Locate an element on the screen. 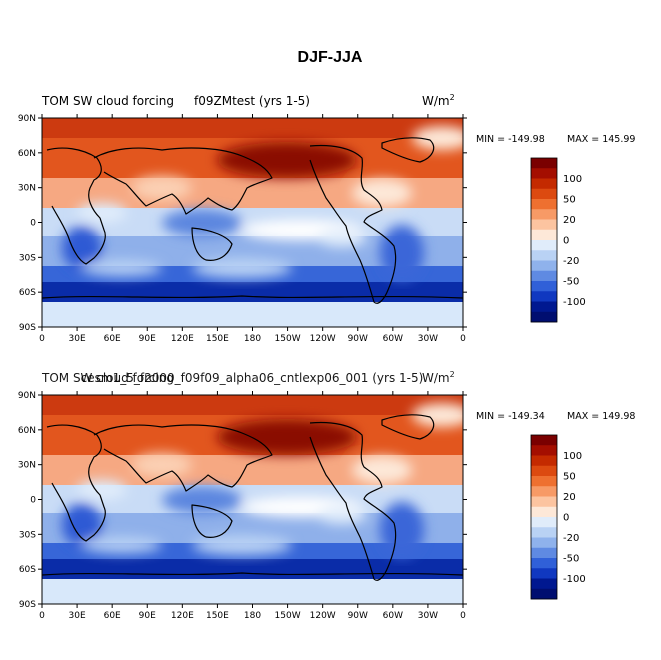 The height and width of the screenshot is (660, 661). colorbar-label: -100 is located at coordinates (574, 302).